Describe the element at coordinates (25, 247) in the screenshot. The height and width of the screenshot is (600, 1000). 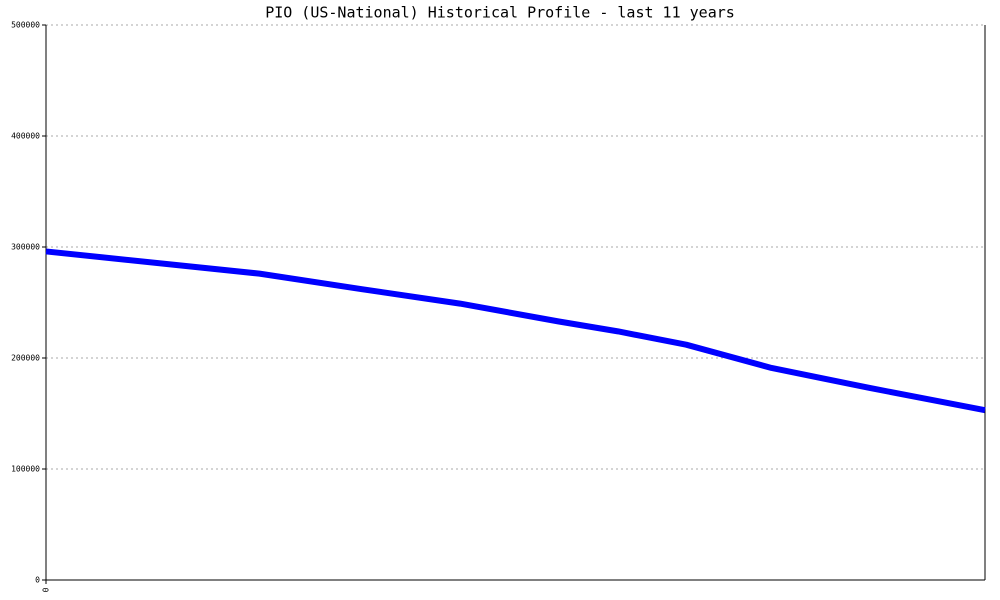
I see `y-tick-label: 300000` at that location.